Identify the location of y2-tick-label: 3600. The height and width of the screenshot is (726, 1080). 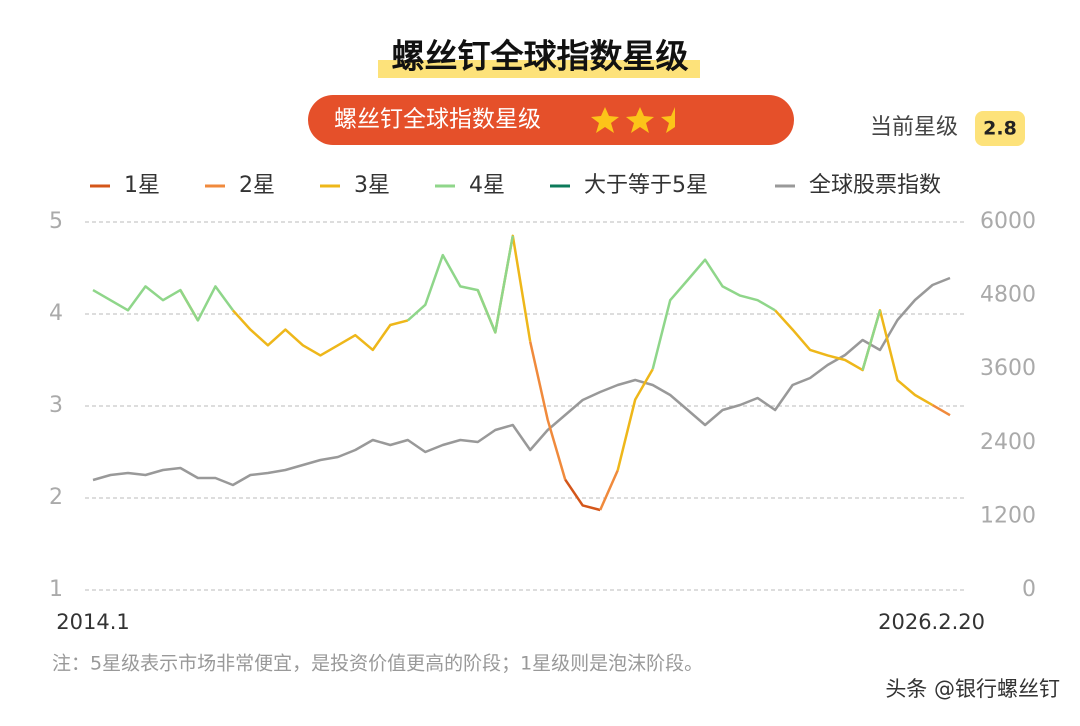
(1008, 368).